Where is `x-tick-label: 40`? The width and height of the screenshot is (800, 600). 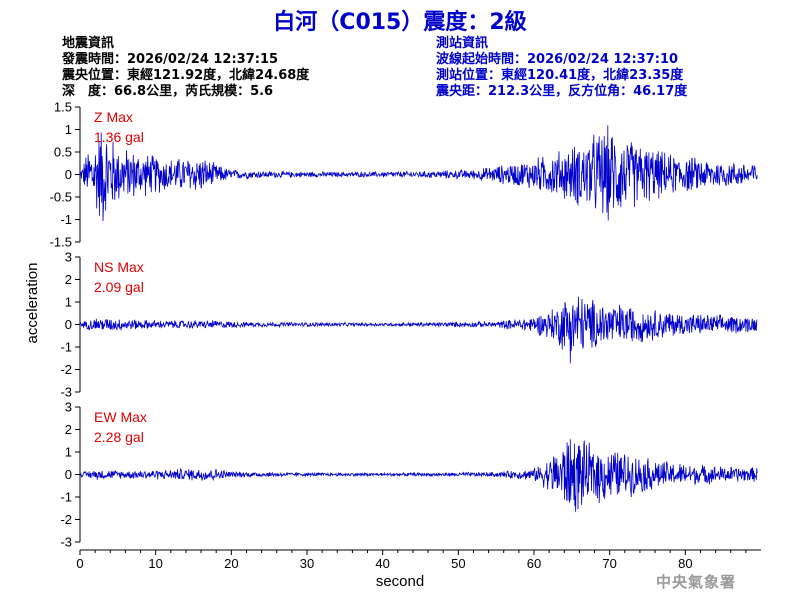
x-tick-label: 40 is located at coordinates (382, 563).